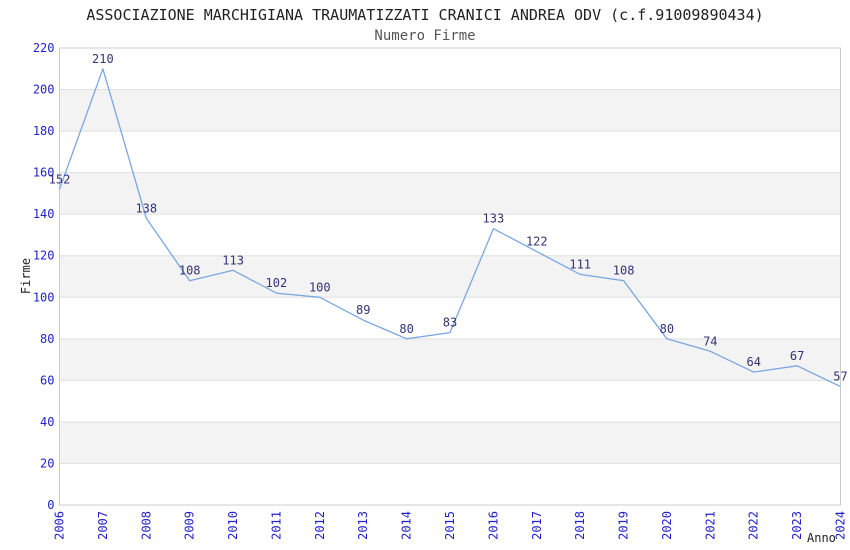 The image size is (850, 550). I want to click on y-tick-label: 100, so click(44, 297).